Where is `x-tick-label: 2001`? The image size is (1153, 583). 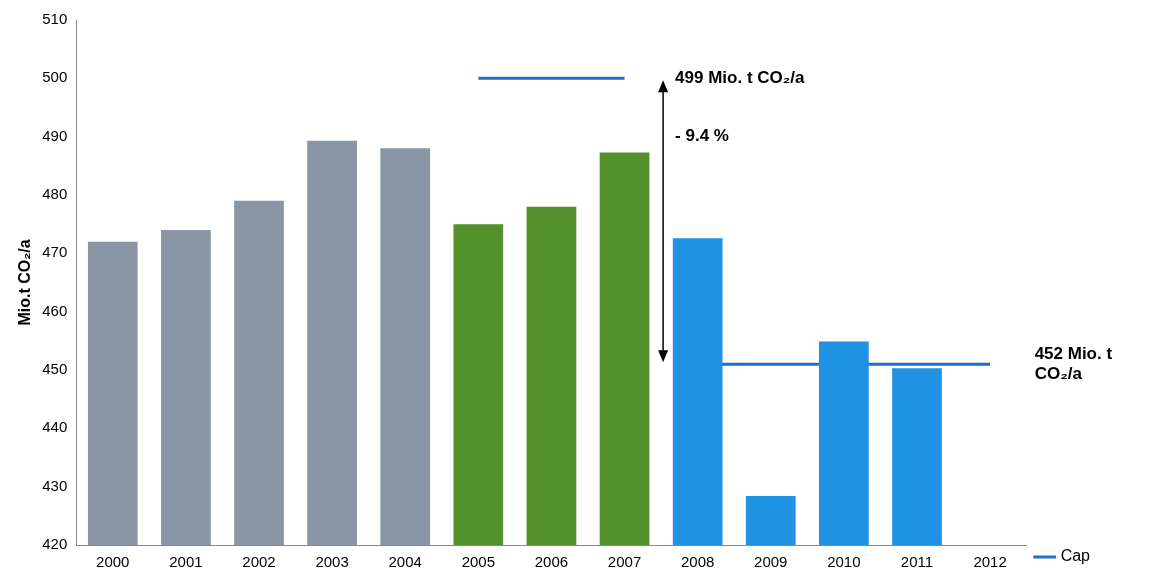
x-tick-label: 2001 is located at coordinates (186, 562).